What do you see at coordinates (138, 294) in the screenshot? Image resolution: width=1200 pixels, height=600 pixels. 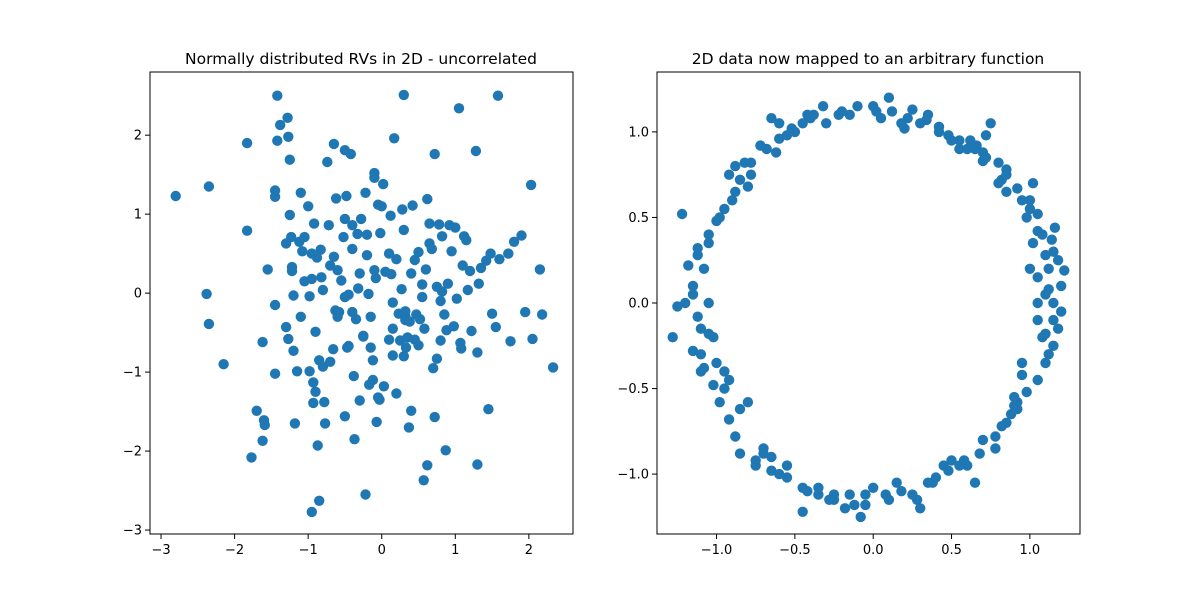 I see `left-y-tick-label: 0` at bounding box center [138, 294].